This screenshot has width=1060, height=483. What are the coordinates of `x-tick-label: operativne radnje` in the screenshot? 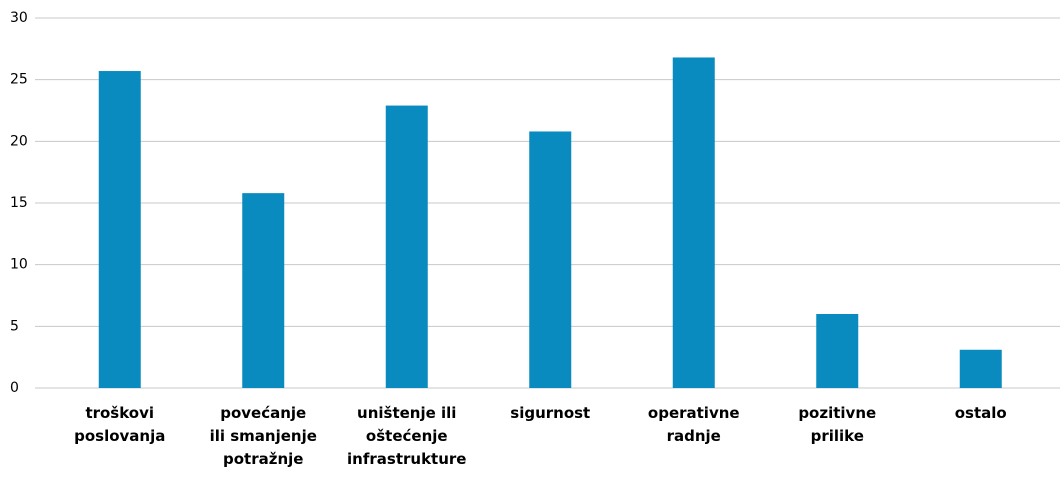 It's located at (693, 424).